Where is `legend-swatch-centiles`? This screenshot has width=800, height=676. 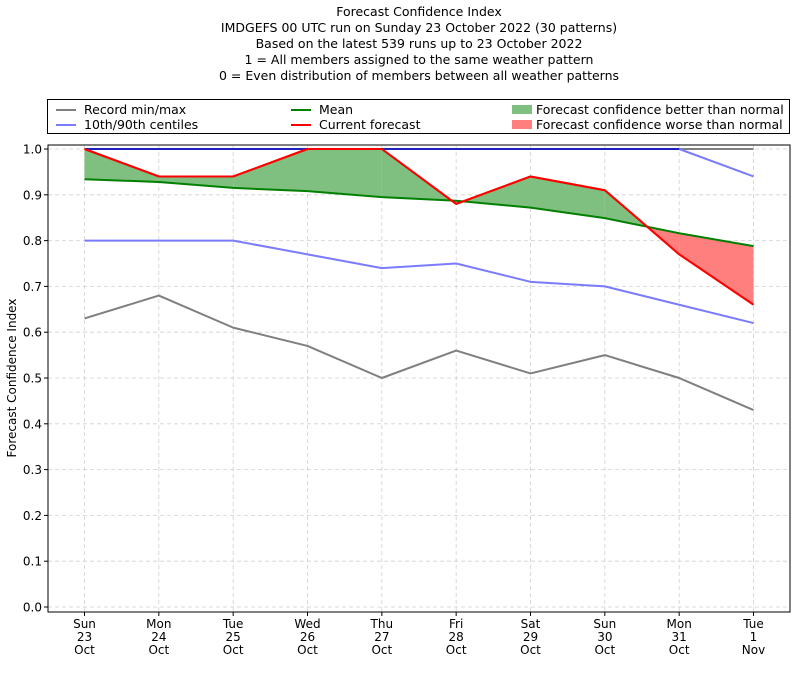
legend-swatch-centiles is located at coordinates (66, 124).